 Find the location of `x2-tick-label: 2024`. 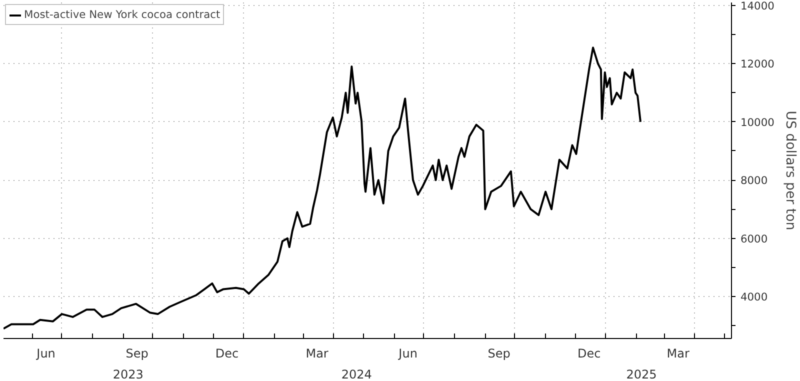

x2-tick-label: 2024 is located at coordinates (356, 374).